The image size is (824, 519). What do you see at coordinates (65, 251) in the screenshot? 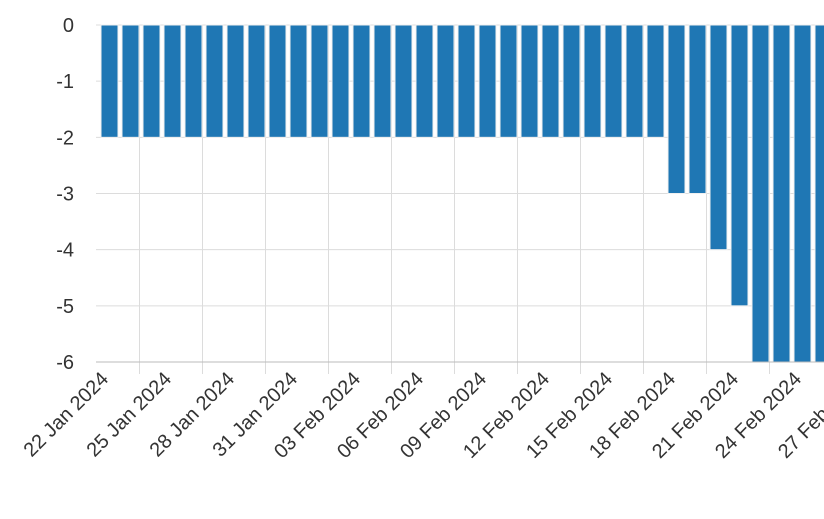
I see `y-tick-label: -4` at bounding box center [65, 251].